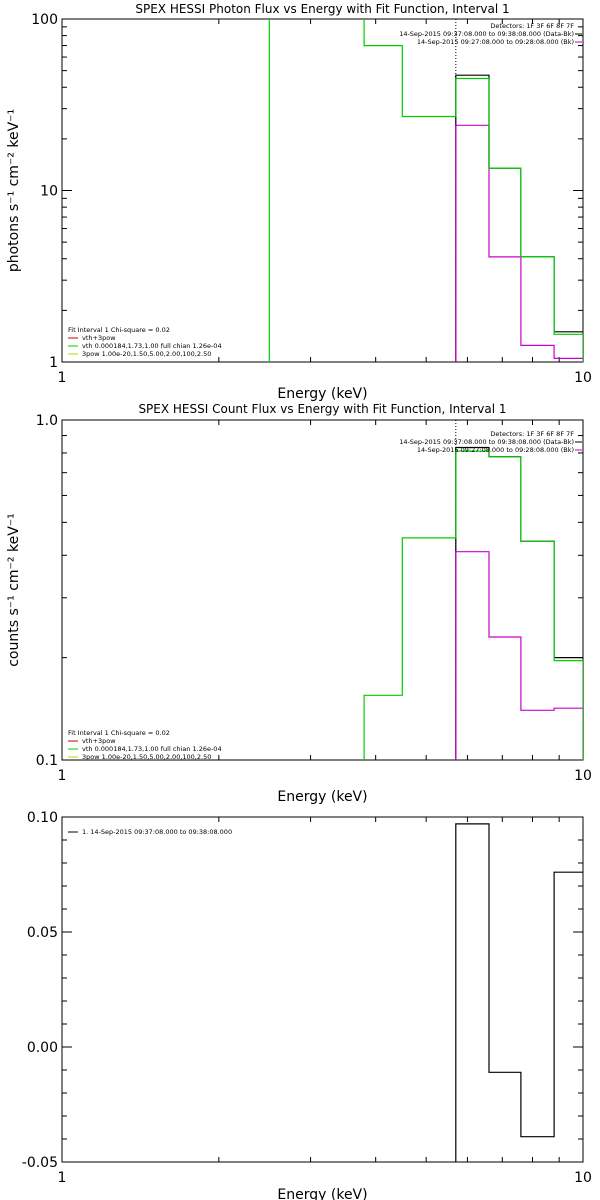  Describe the element at coordinates (40, 1163) in the screenshot. I see `y-tick-label: -0.05` at that location.